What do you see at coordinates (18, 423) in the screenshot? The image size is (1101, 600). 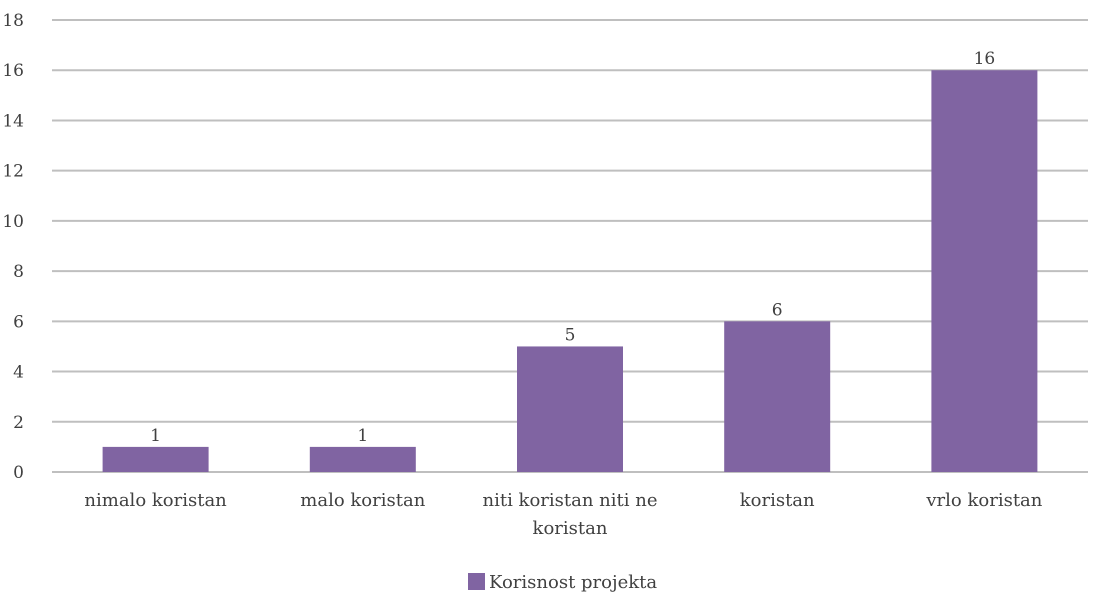 I see `y-tick-label-2: 2` at bounding box center [18, 423].